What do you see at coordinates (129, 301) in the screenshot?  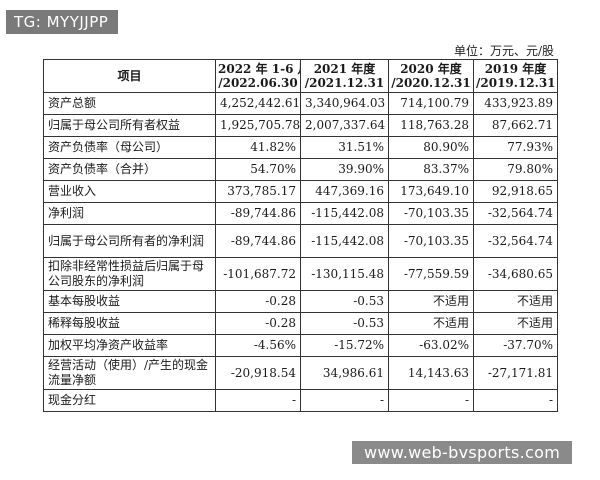 I see `row-label: 基本每股收益` at bounding box center [129, 301].